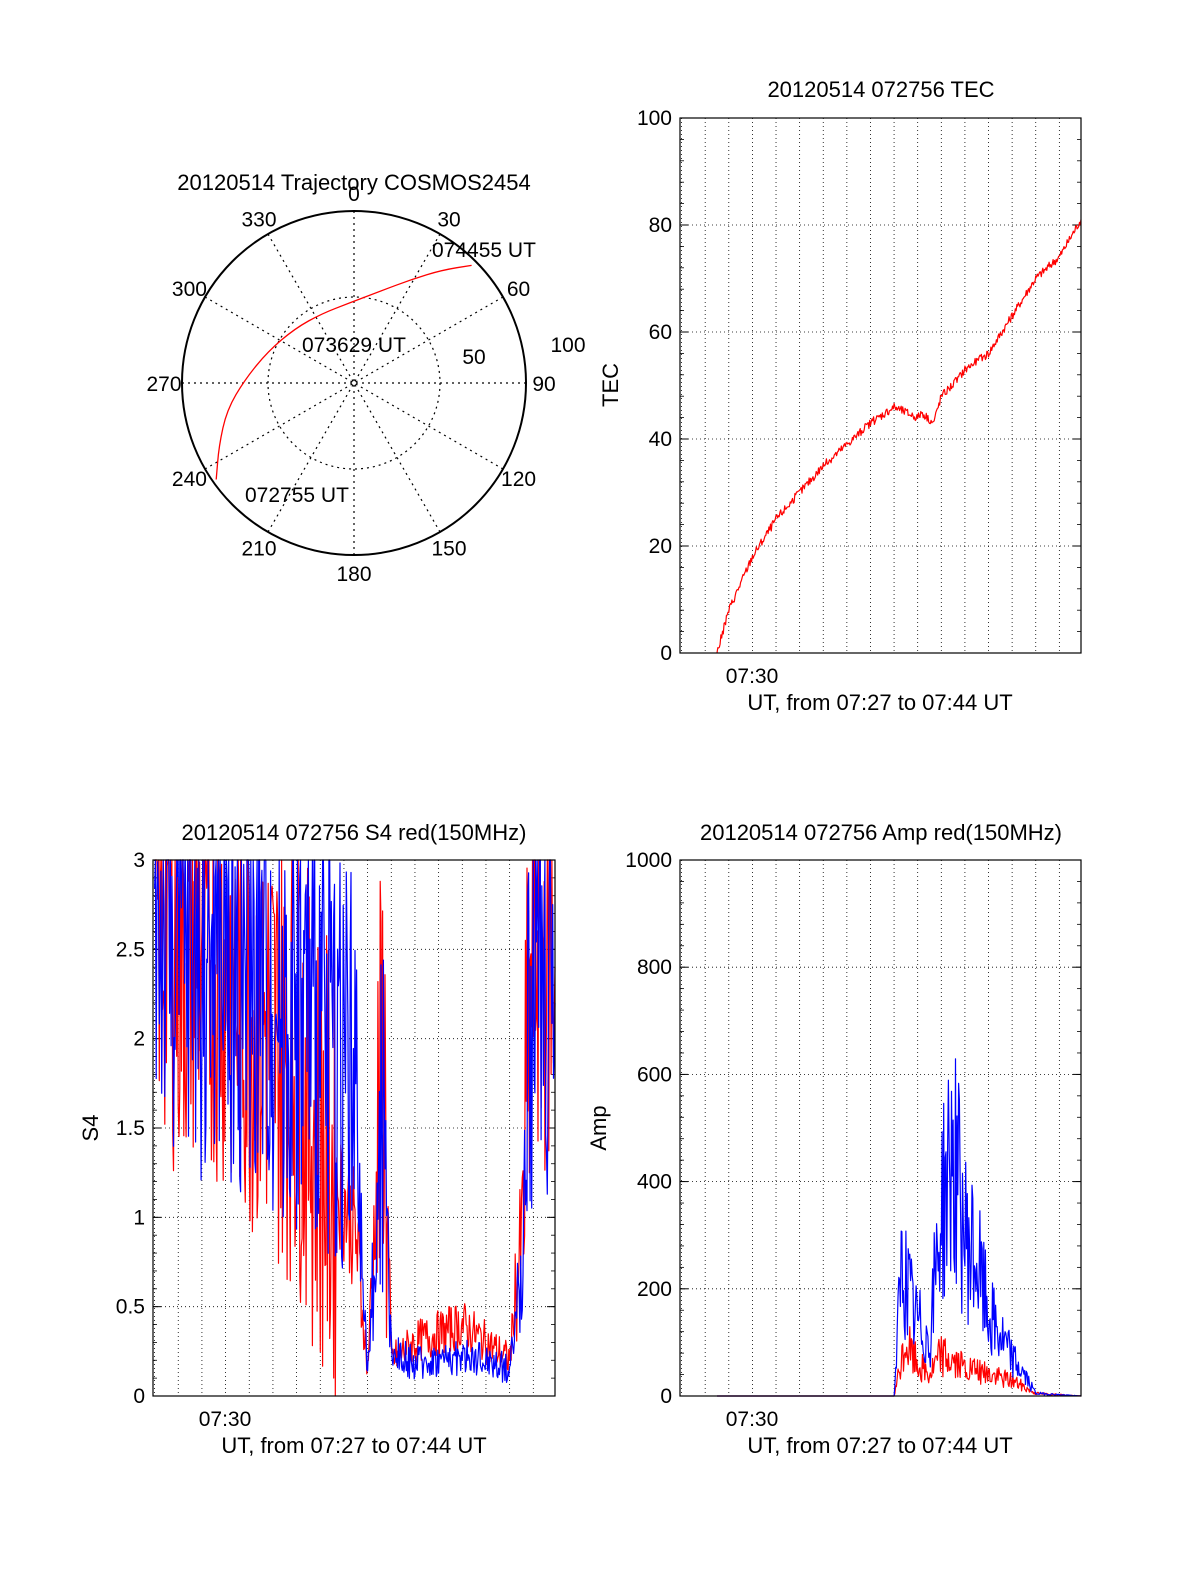 Image resolution: width=1200 pixels, height=1575 pixels. I want to click on s4-x-axis-label: UT, from 07:27 to 07:44 UT, so click(353, 1445).